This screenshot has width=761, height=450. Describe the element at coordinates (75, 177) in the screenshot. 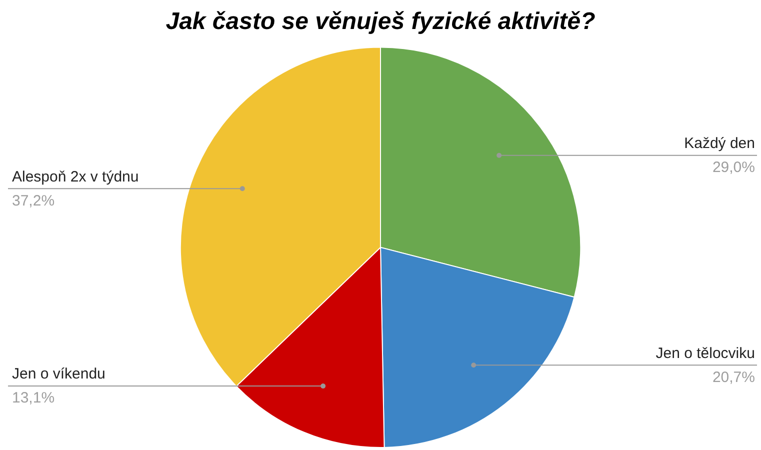

I see `slice-label: Alespoň 2x v týdnu` at that location.